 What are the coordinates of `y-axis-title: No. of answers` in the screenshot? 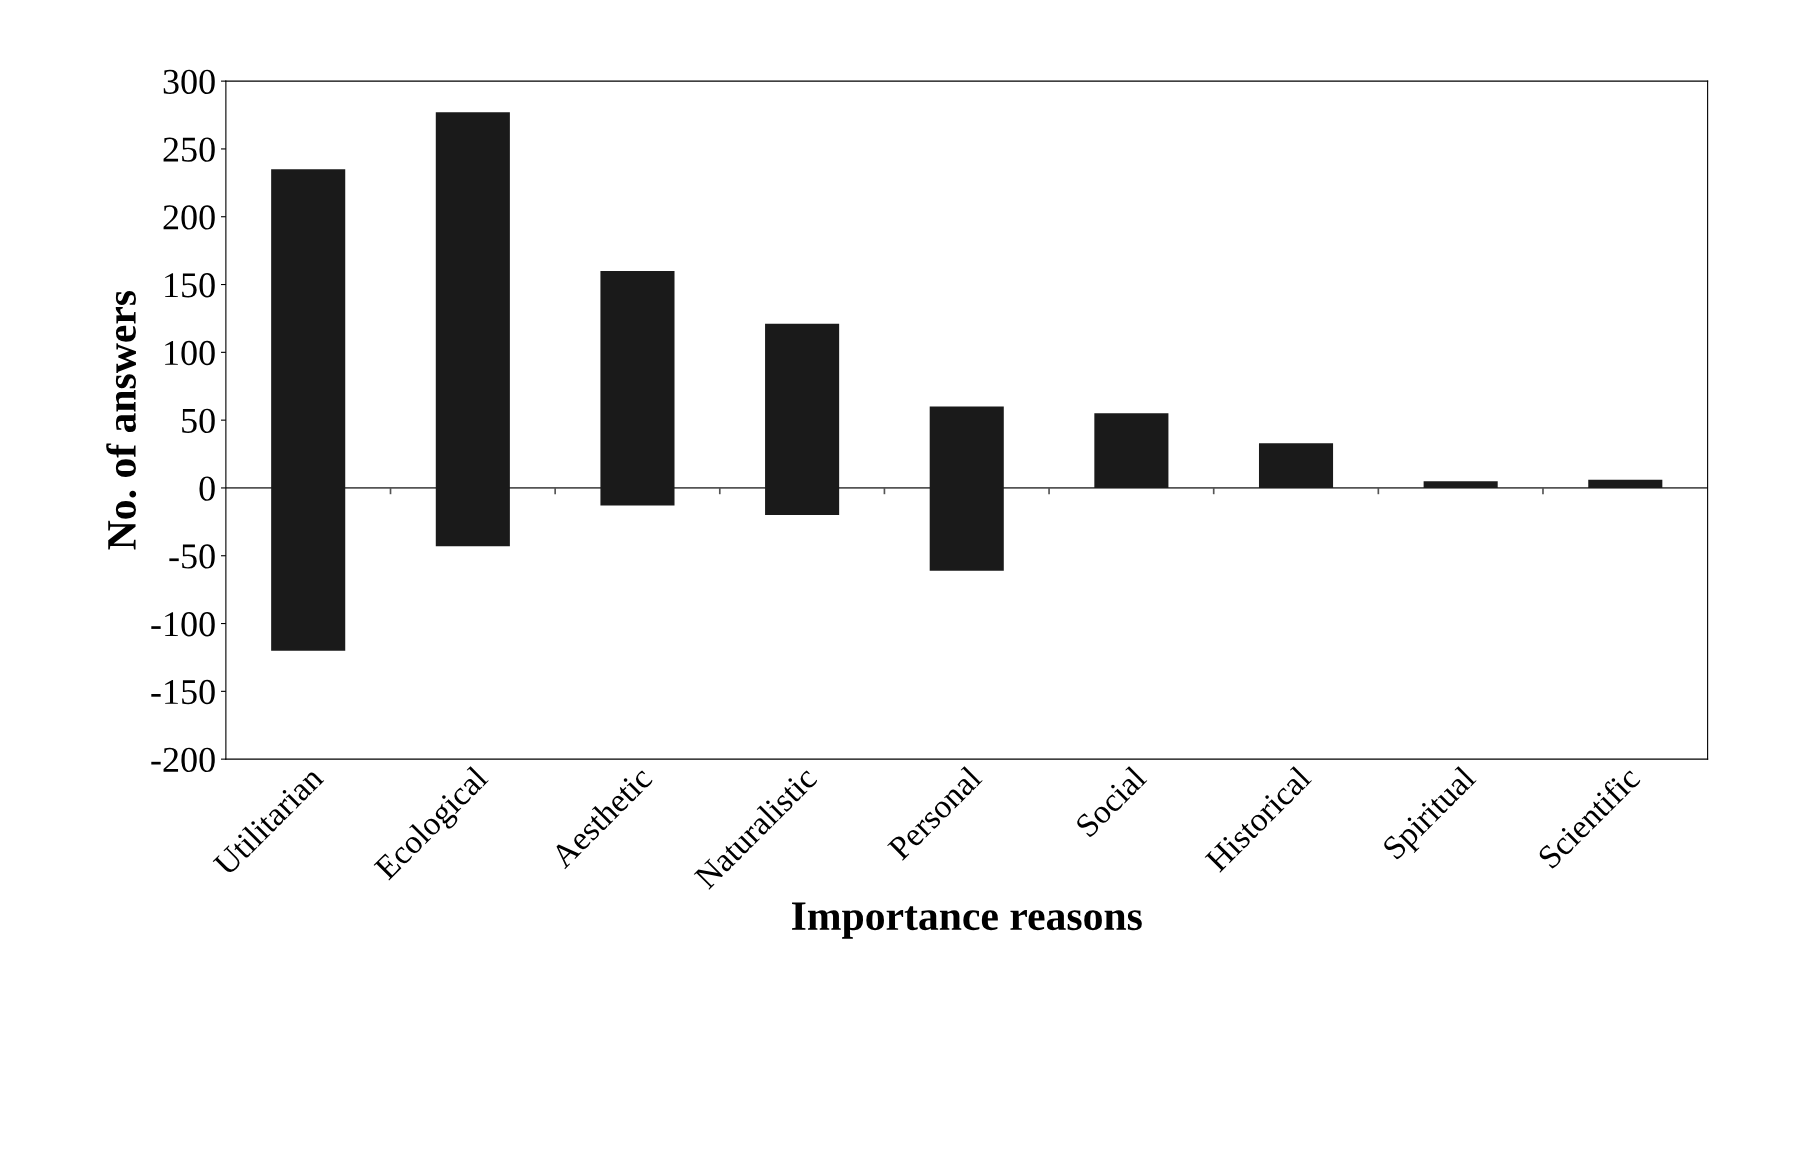 It's located at (121, 420).